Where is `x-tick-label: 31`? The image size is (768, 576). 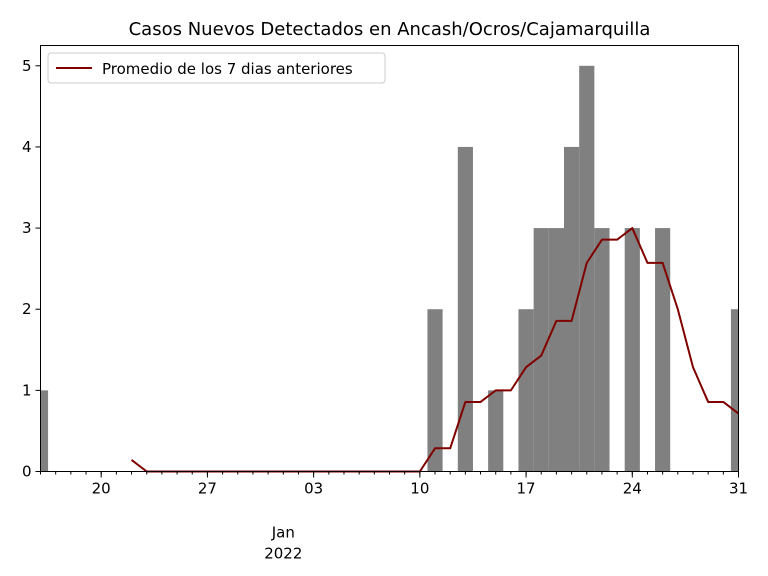 x-tick-label: 31 is located at coordinates (738, 489).